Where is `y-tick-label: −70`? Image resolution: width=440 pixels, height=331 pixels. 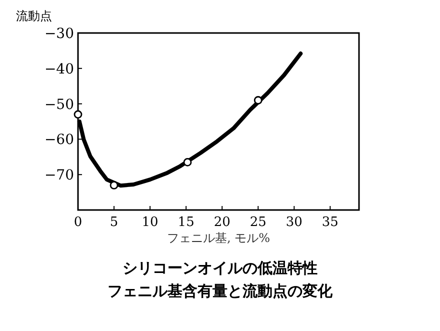
y-tick-label: −70 is located at coordinates (59, 176).